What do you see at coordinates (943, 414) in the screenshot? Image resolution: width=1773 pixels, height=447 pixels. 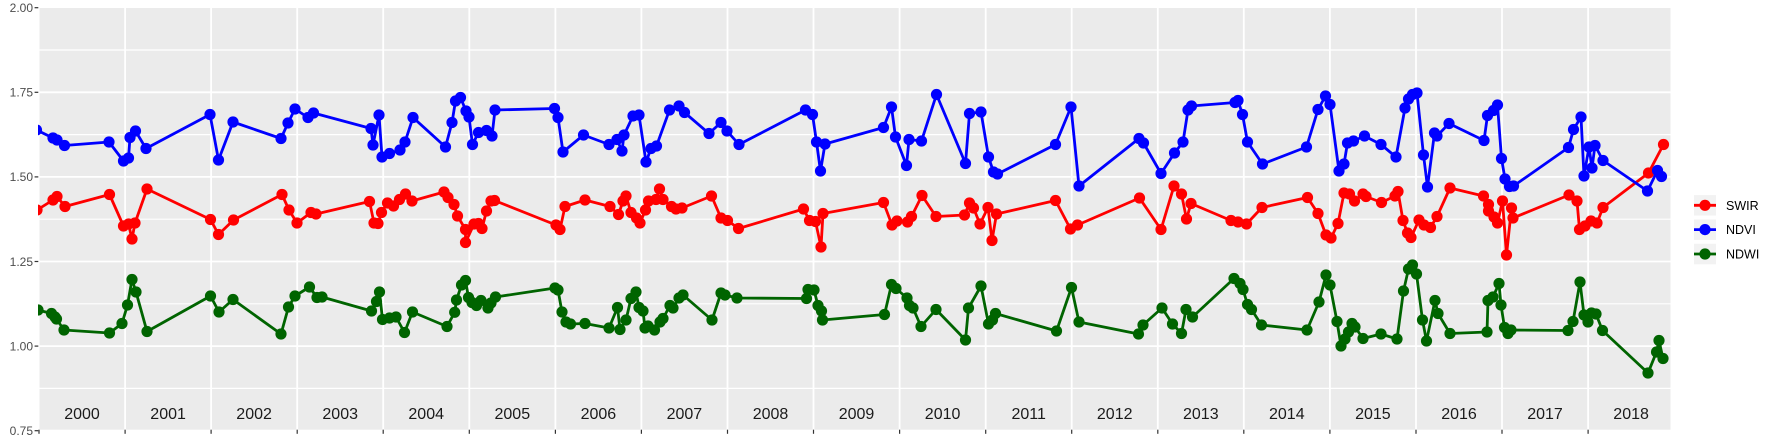 I see `svg-text: 2010` at bounding box center [943, 414].